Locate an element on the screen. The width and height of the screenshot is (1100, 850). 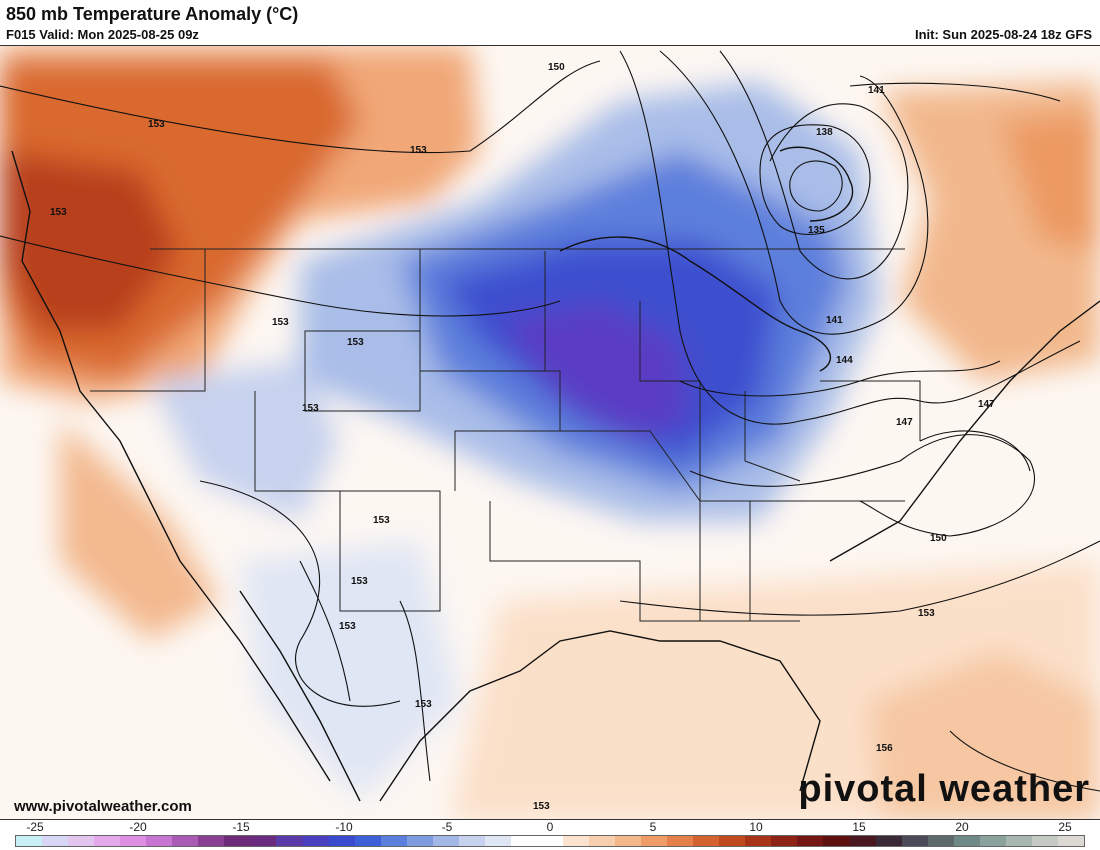
contour-label: 156 is located at coordinates (884, 748).